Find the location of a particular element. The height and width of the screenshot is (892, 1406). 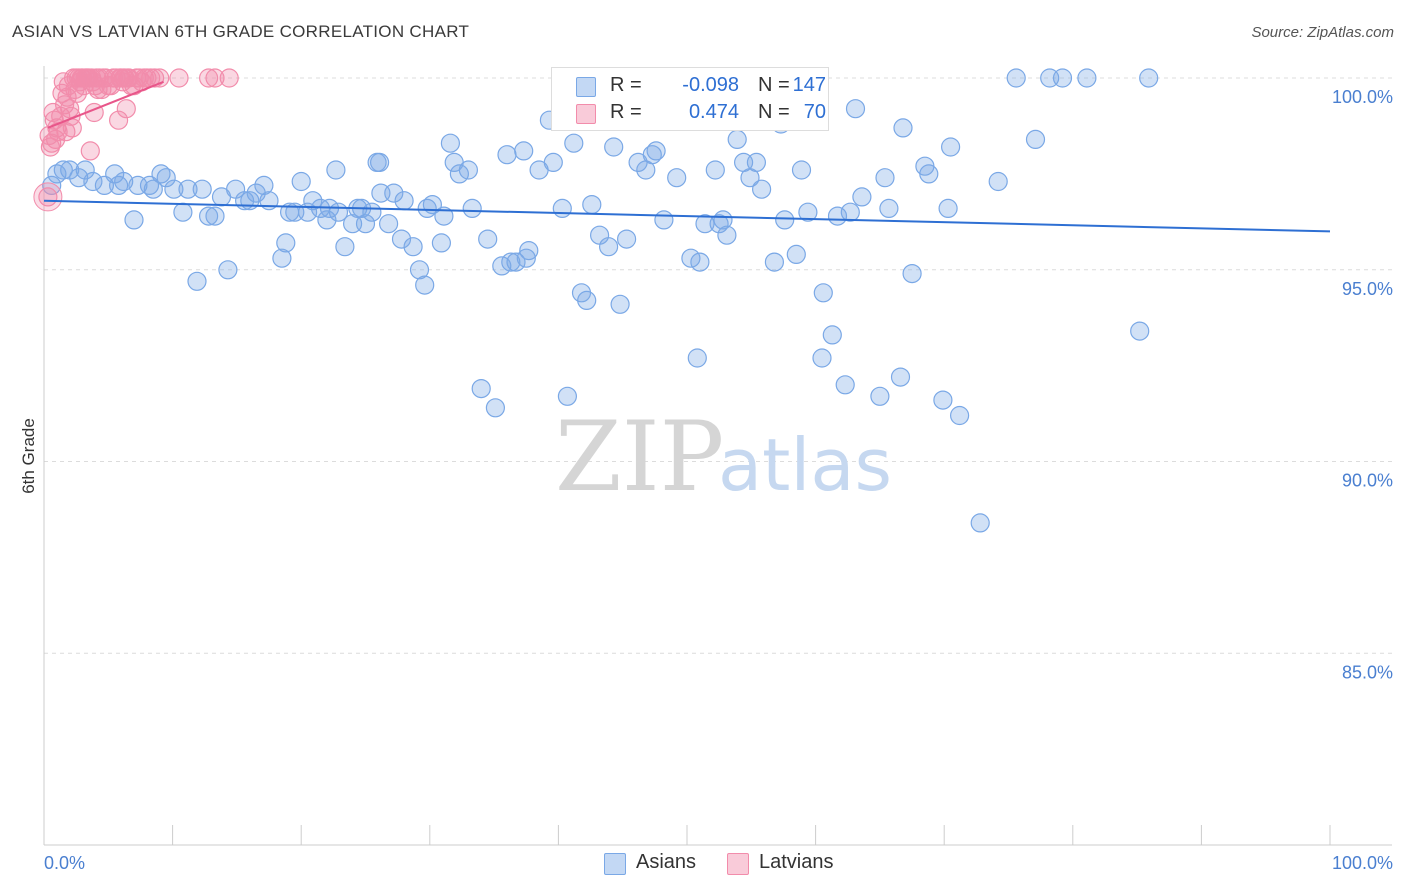

bottom-legend-label-latvians: Latvians is located at coordinates (796, 862).